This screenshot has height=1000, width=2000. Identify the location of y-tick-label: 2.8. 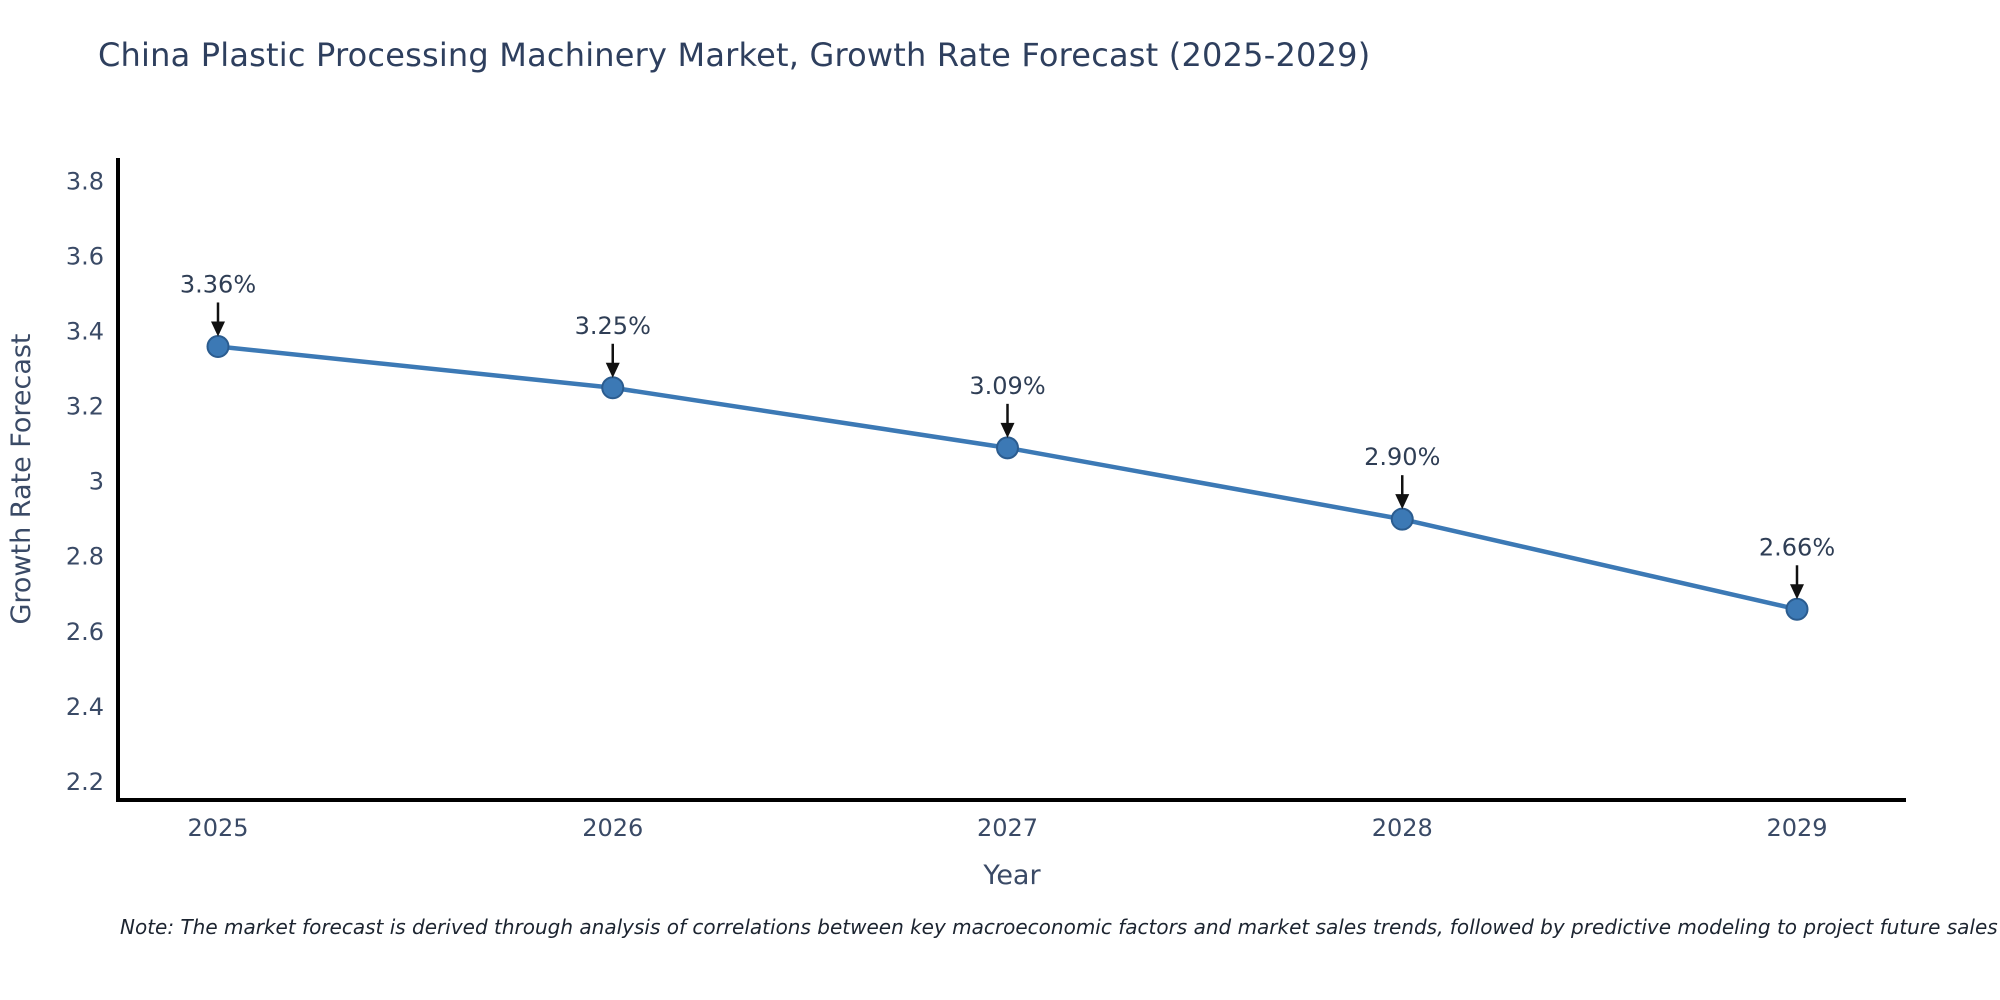
(85, 557).